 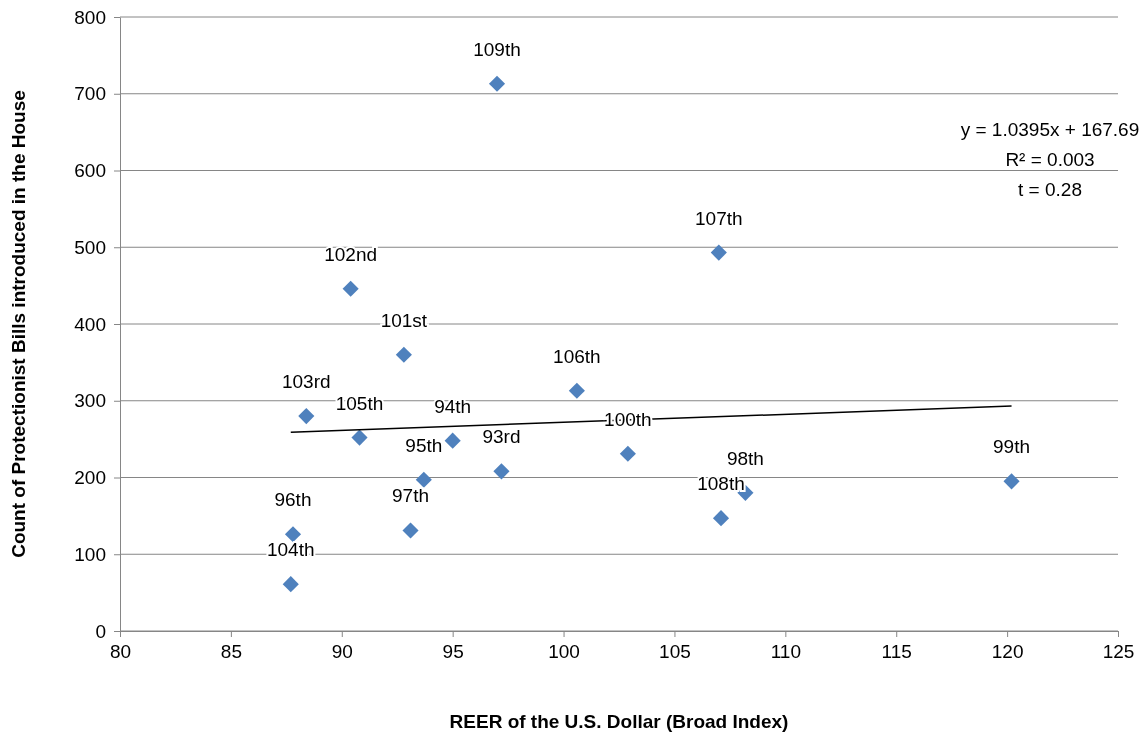 What do you see at coordinates (619, 721) in the screenshot?
I see `x-axis-title: REER of the U.S. Dollar (Broad Index)` at bounding box center [619, 721].